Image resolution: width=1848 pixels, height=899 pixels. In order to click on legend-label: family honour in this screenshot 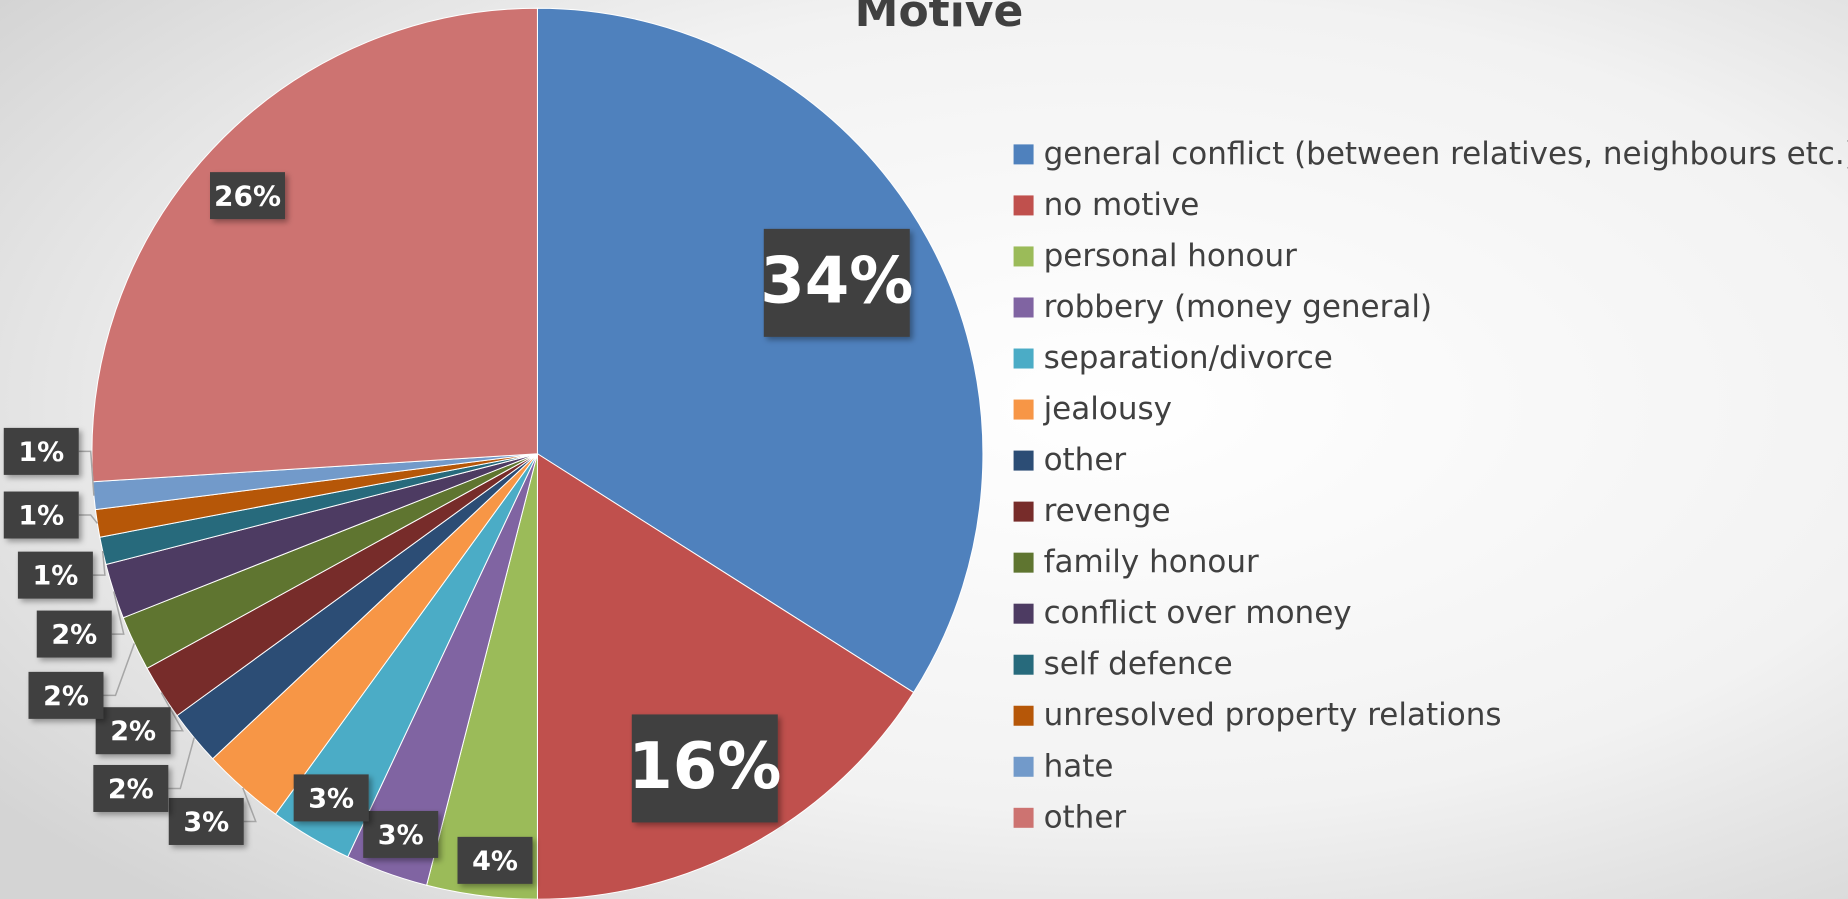, I will do `click(1151, 562)`.